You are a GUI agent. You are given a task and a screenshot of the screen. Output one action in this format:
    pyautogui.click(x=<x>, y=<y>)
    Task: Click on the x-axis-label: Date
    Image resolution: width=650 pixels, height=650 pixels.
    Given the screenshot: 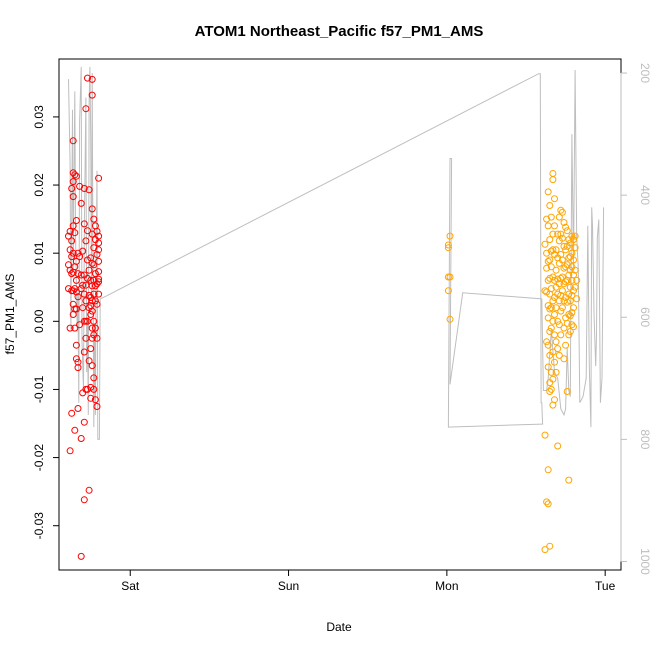 What is the action you would take?
    pyautogui.click(x=339, y=627)
    